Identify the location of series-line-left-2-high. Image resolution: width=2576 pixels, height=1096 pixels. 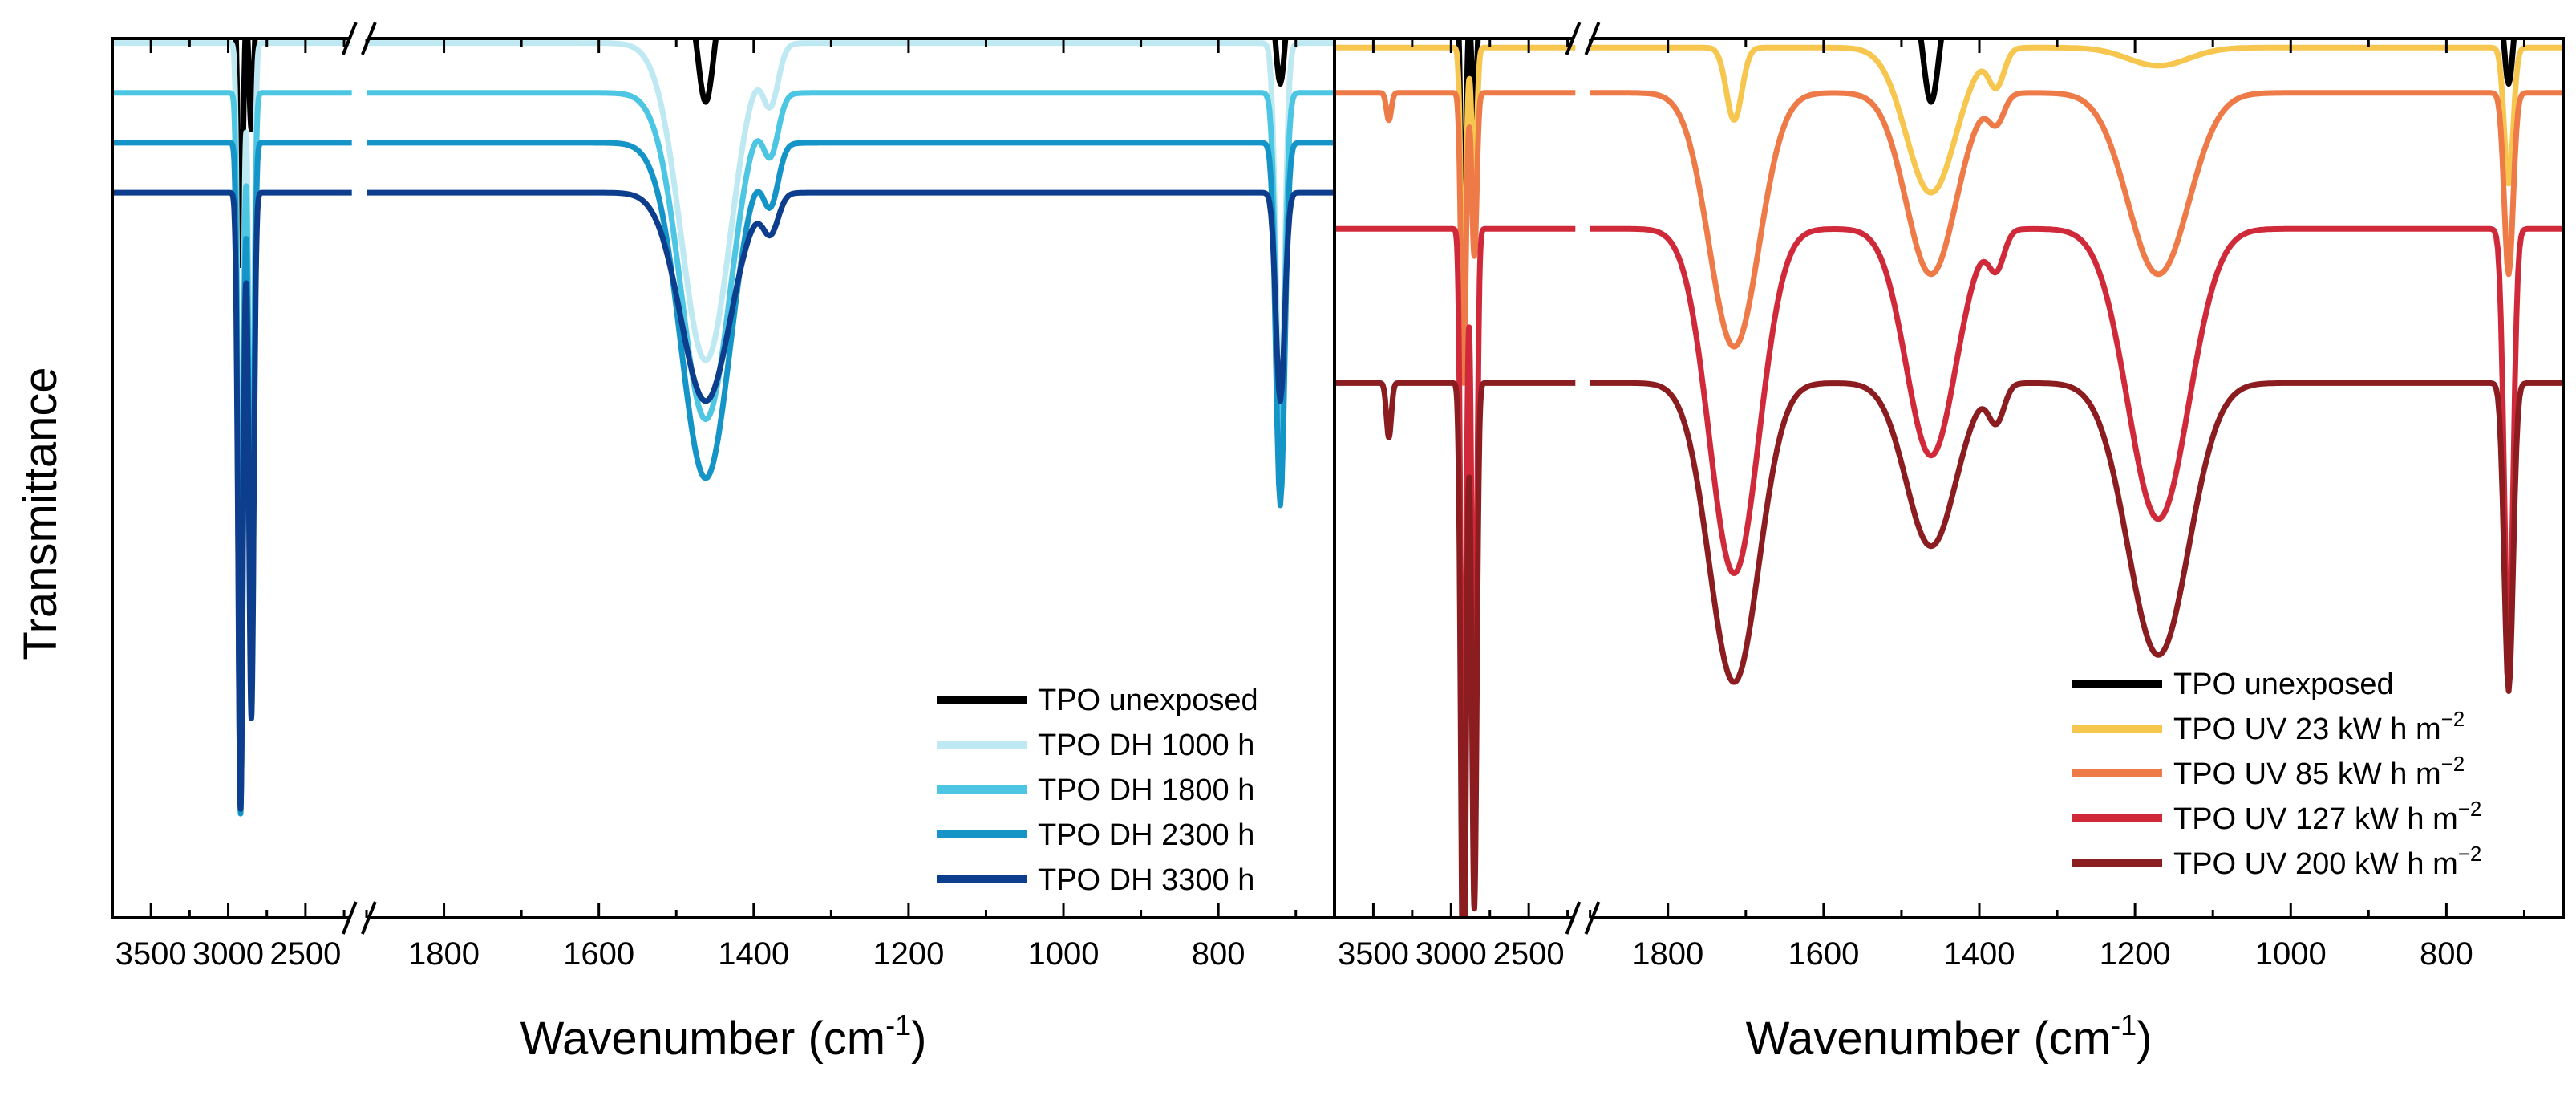
(233, 419).